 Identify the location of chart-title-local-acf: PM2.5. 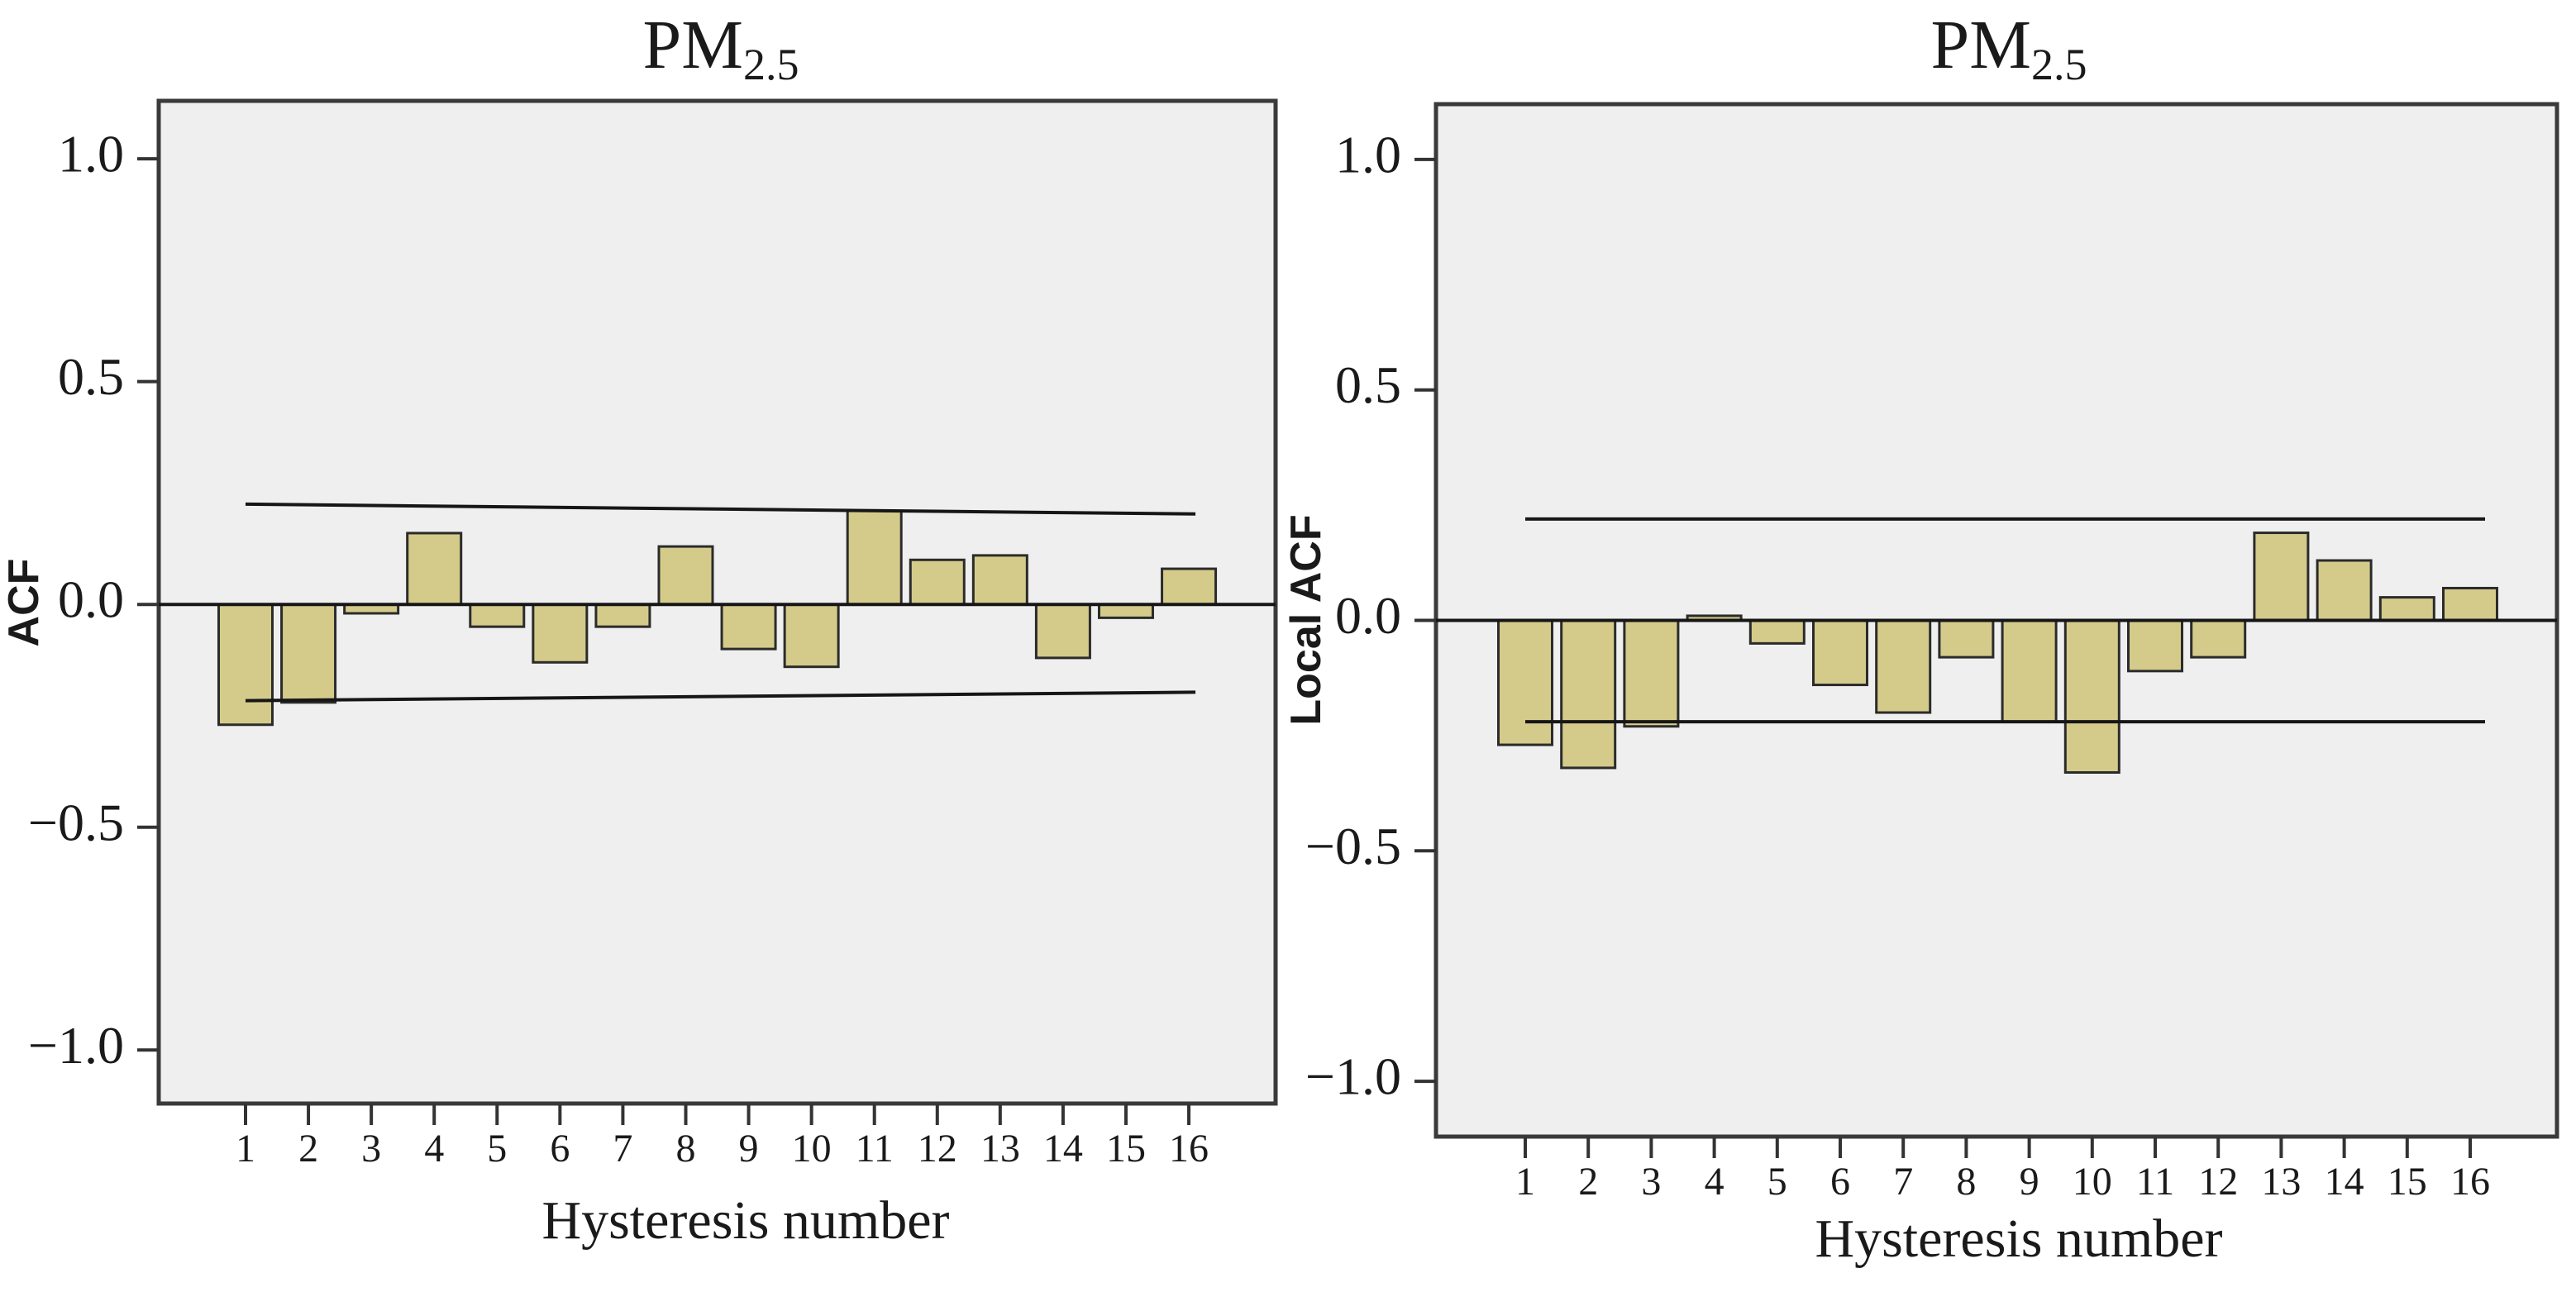
(2009, 48).